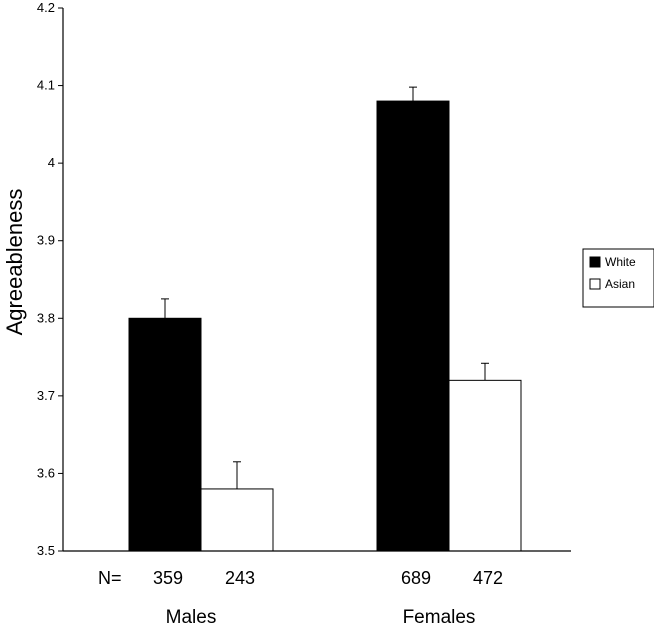 Image resolution: width=654 pixels, height=627 pixels. I want to click on y-tick-label: 4, so click(51, 162).